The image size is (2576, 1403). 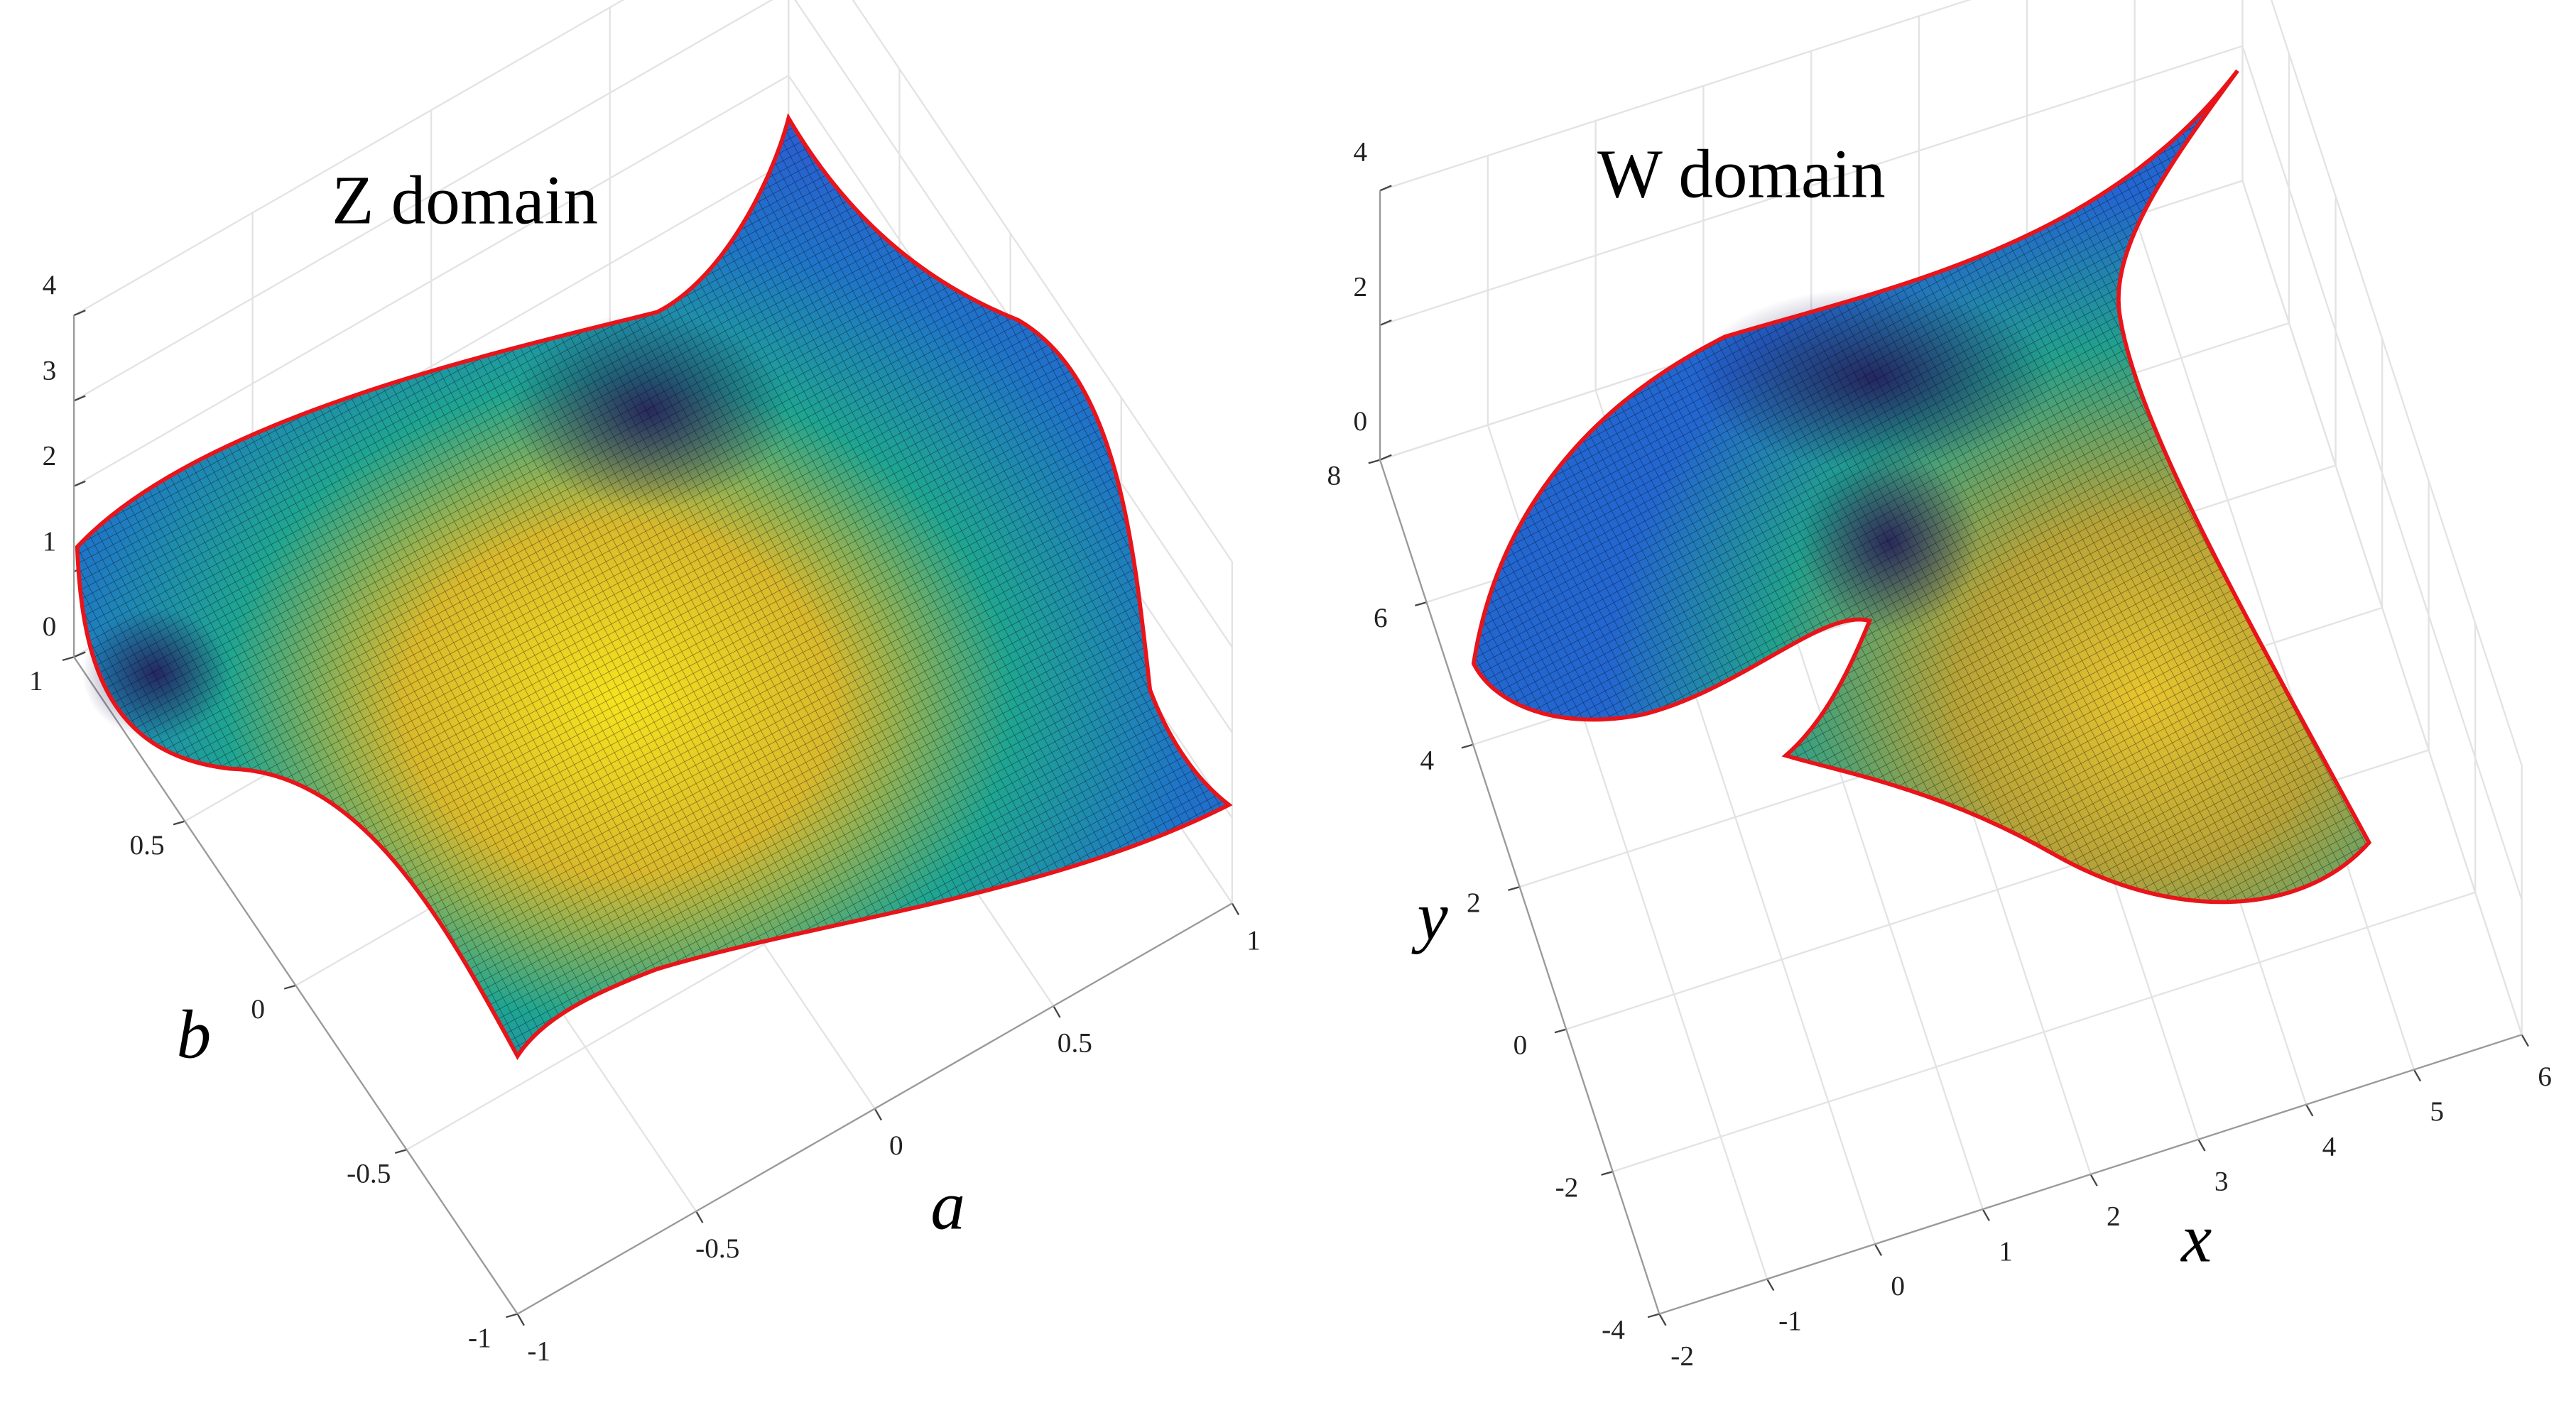 What do you see at coordinates (1682, 1355) in the screenshot?
I see `x-tick-label: -2` at bounding box center [1682, 1355].